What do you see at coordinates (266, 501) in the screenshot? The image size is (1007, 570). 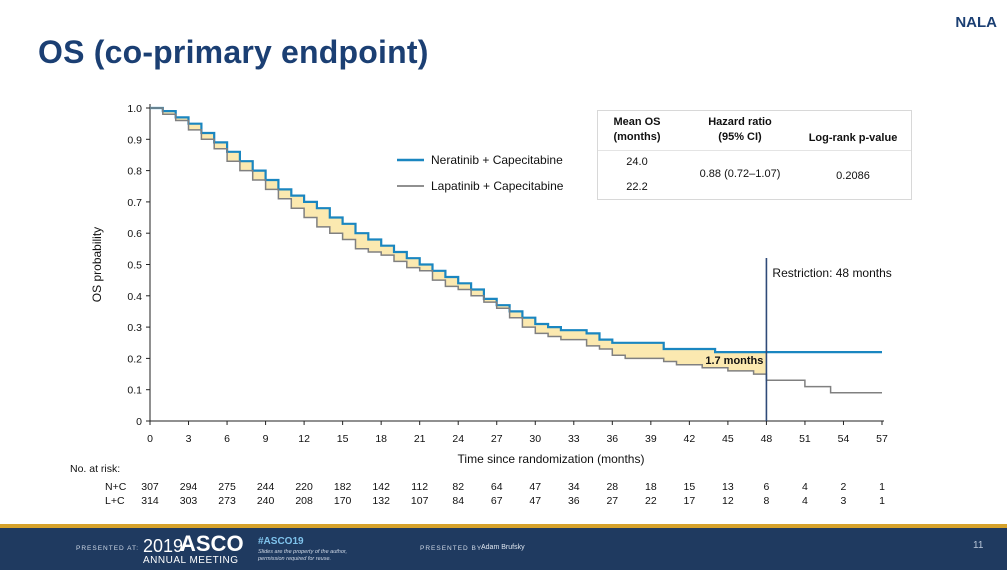 I see `risk-value: 240` at bounding box center [266, 501].